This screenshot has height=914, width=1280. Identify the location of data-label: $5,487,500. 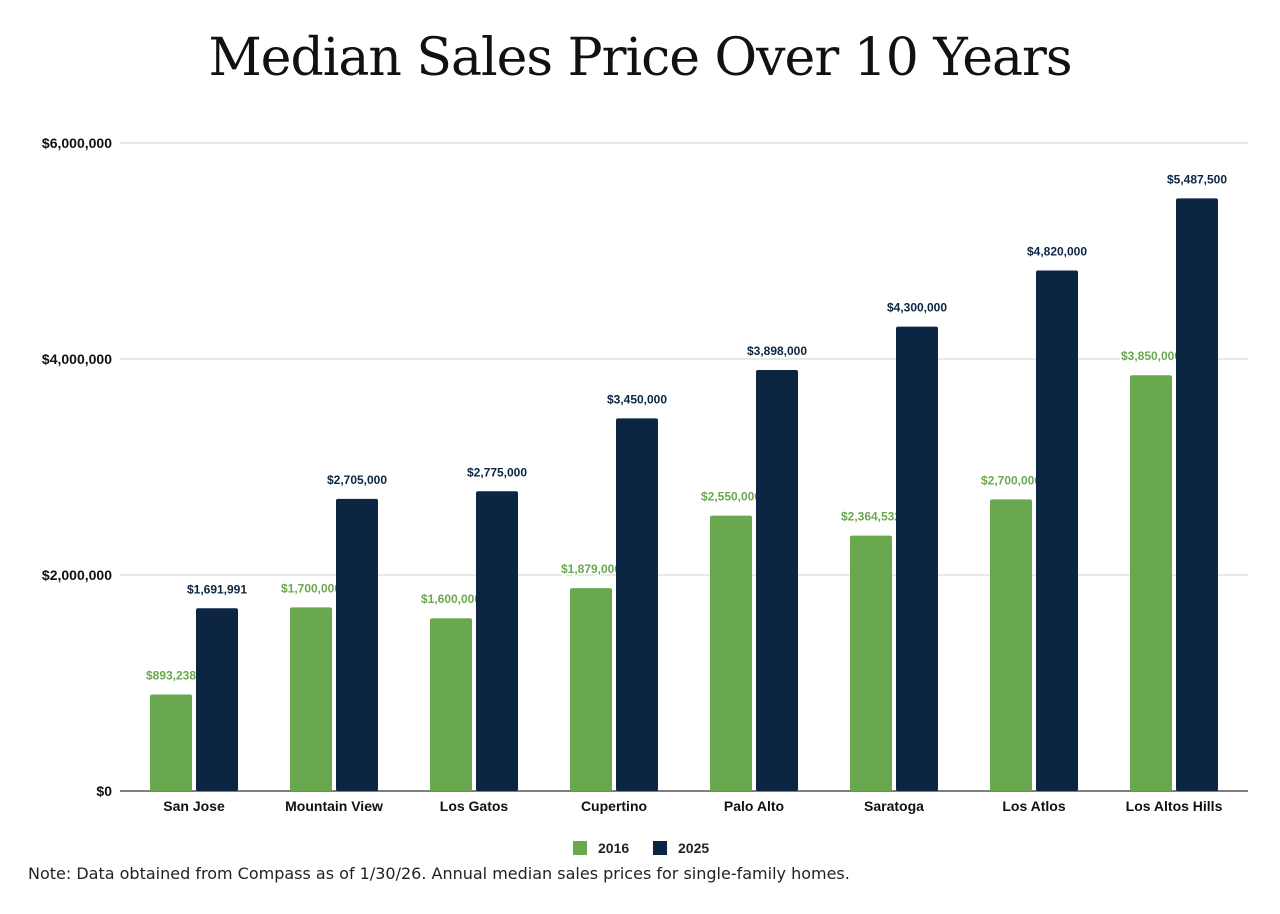
(1197, 179).